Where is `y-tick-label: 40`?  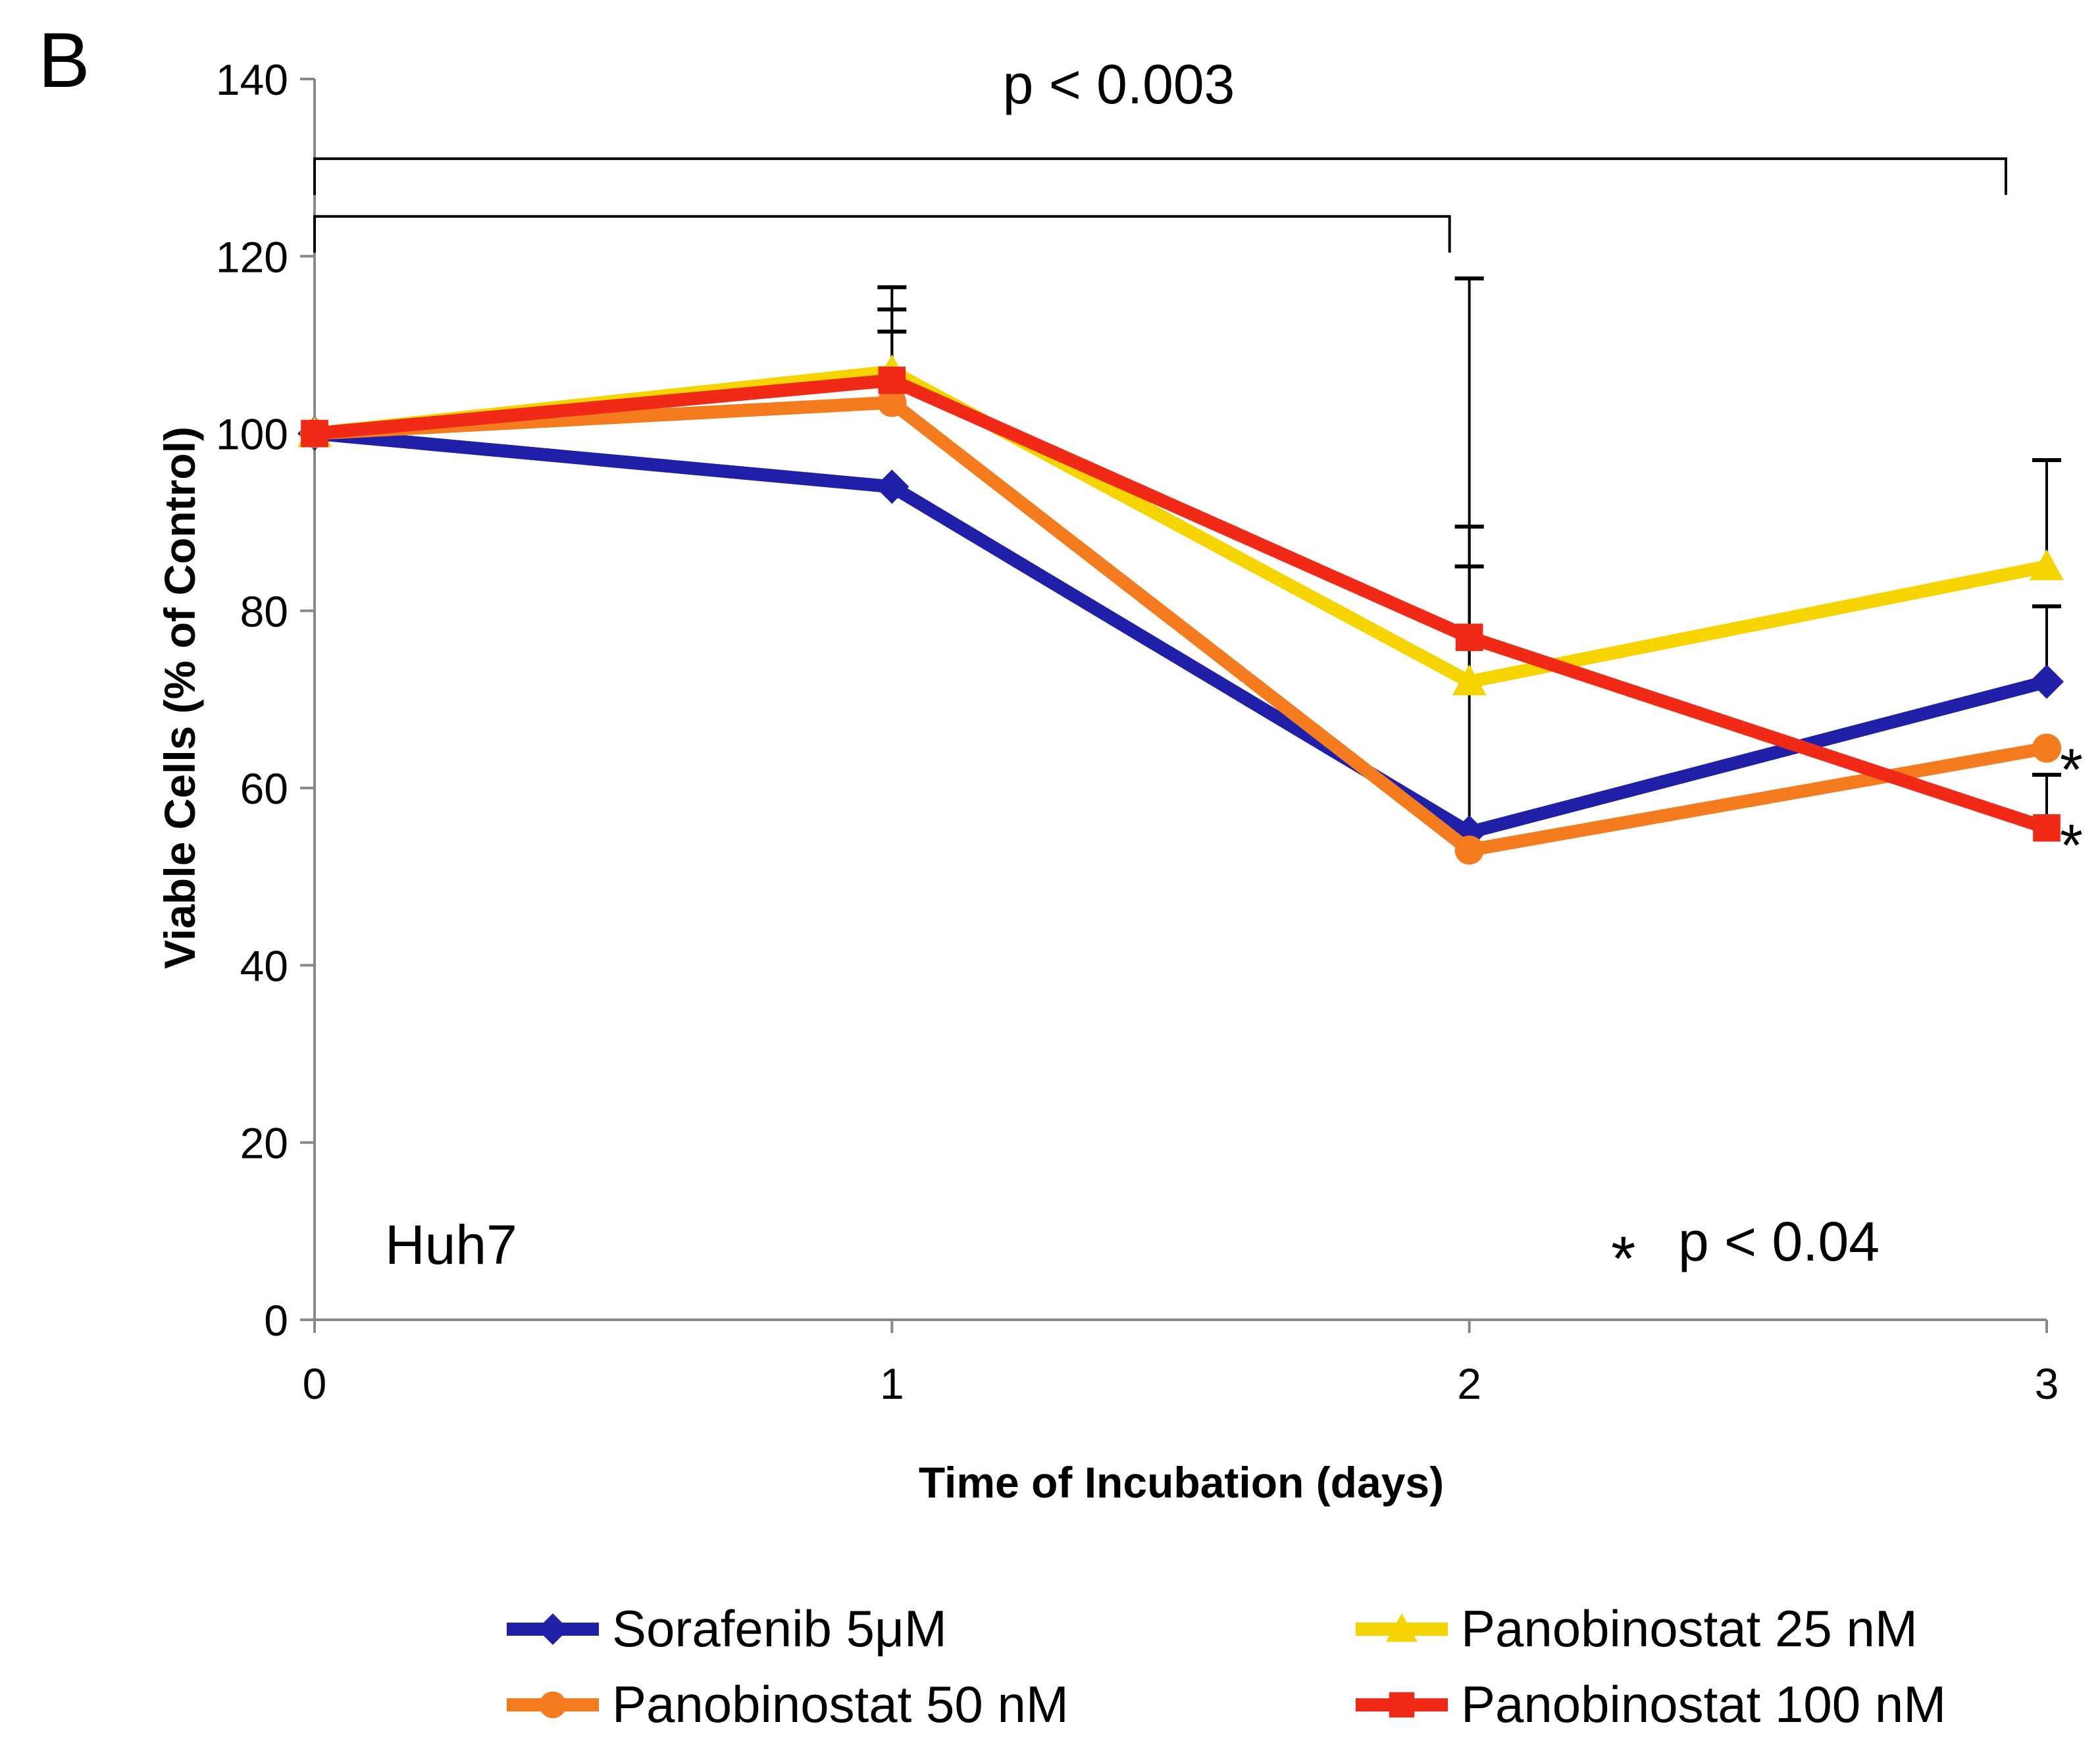
y-tick-label: 40 is located at coordinates (264, 966).